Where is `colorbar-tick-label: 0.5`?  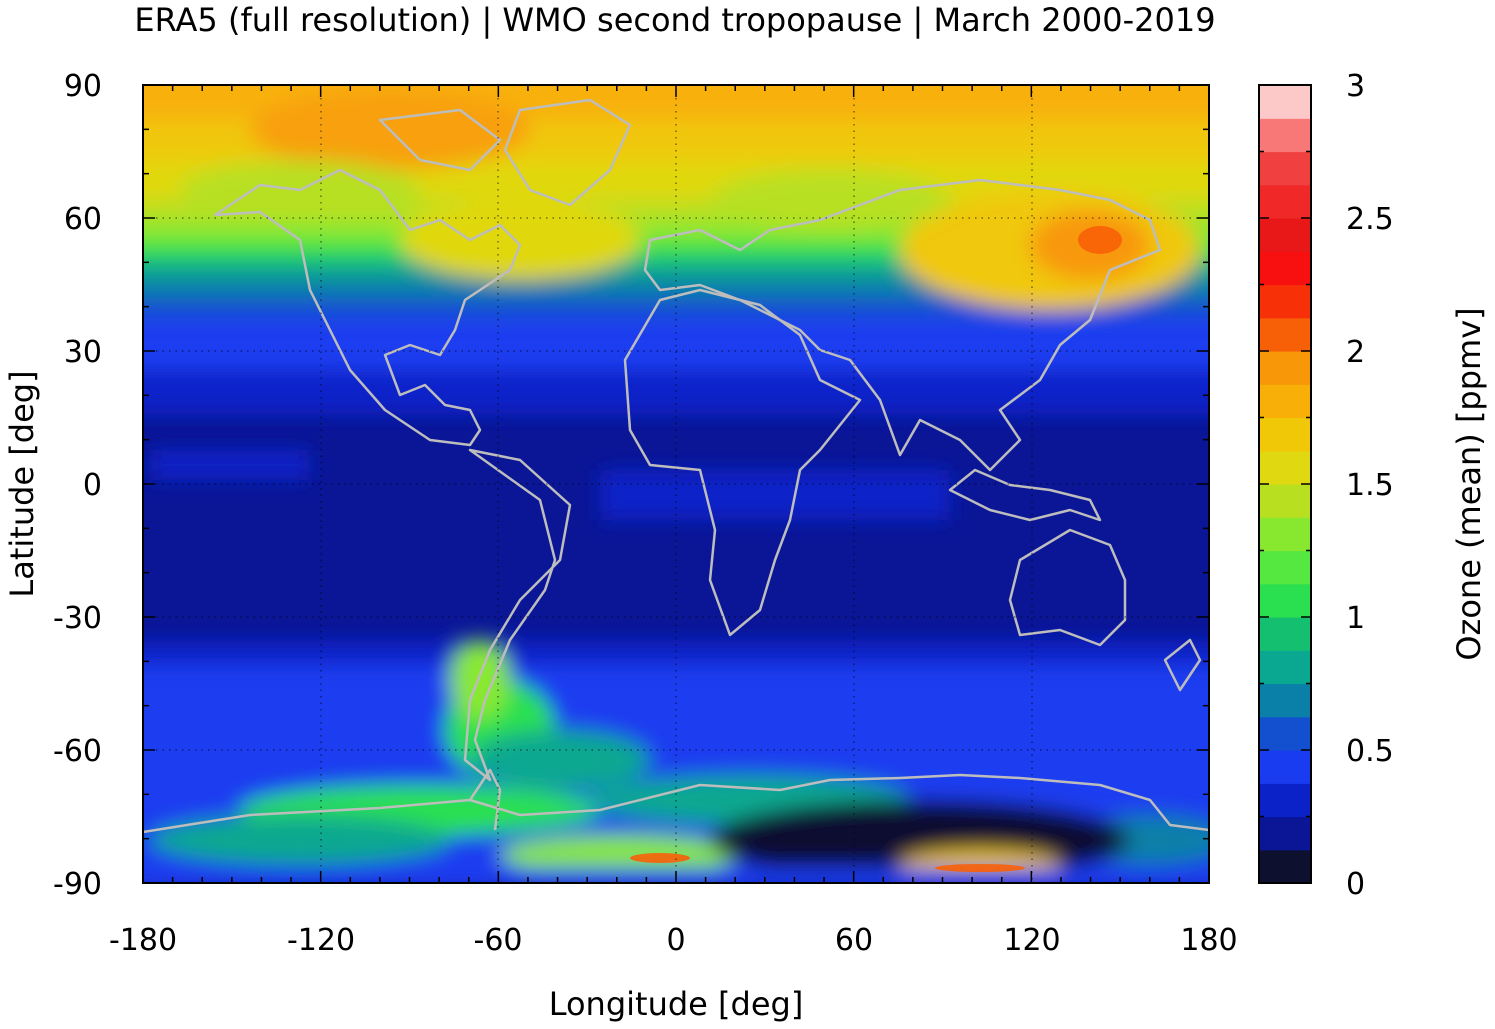
colorbar-tick-label: 0.5 is located at coordinates (1370, 751).